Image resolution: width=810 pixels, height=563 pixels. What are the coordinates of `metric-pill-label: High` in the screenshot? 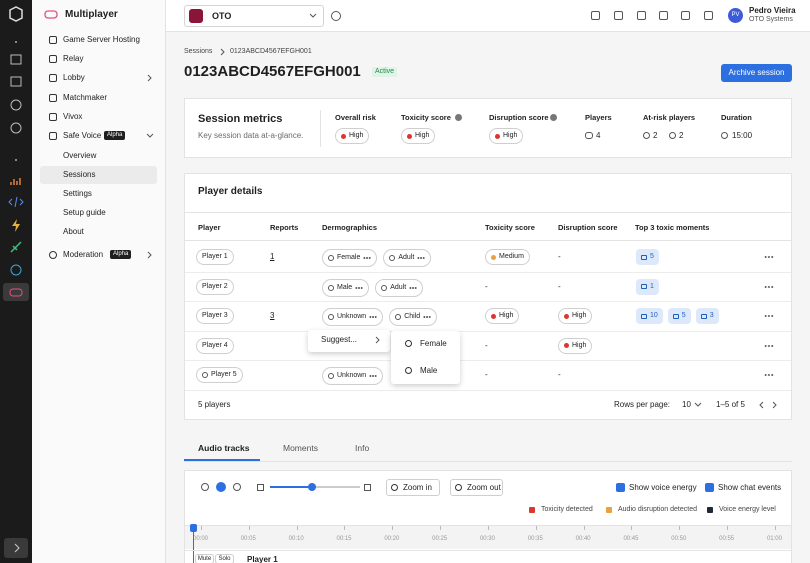 It's located at (356, 135).